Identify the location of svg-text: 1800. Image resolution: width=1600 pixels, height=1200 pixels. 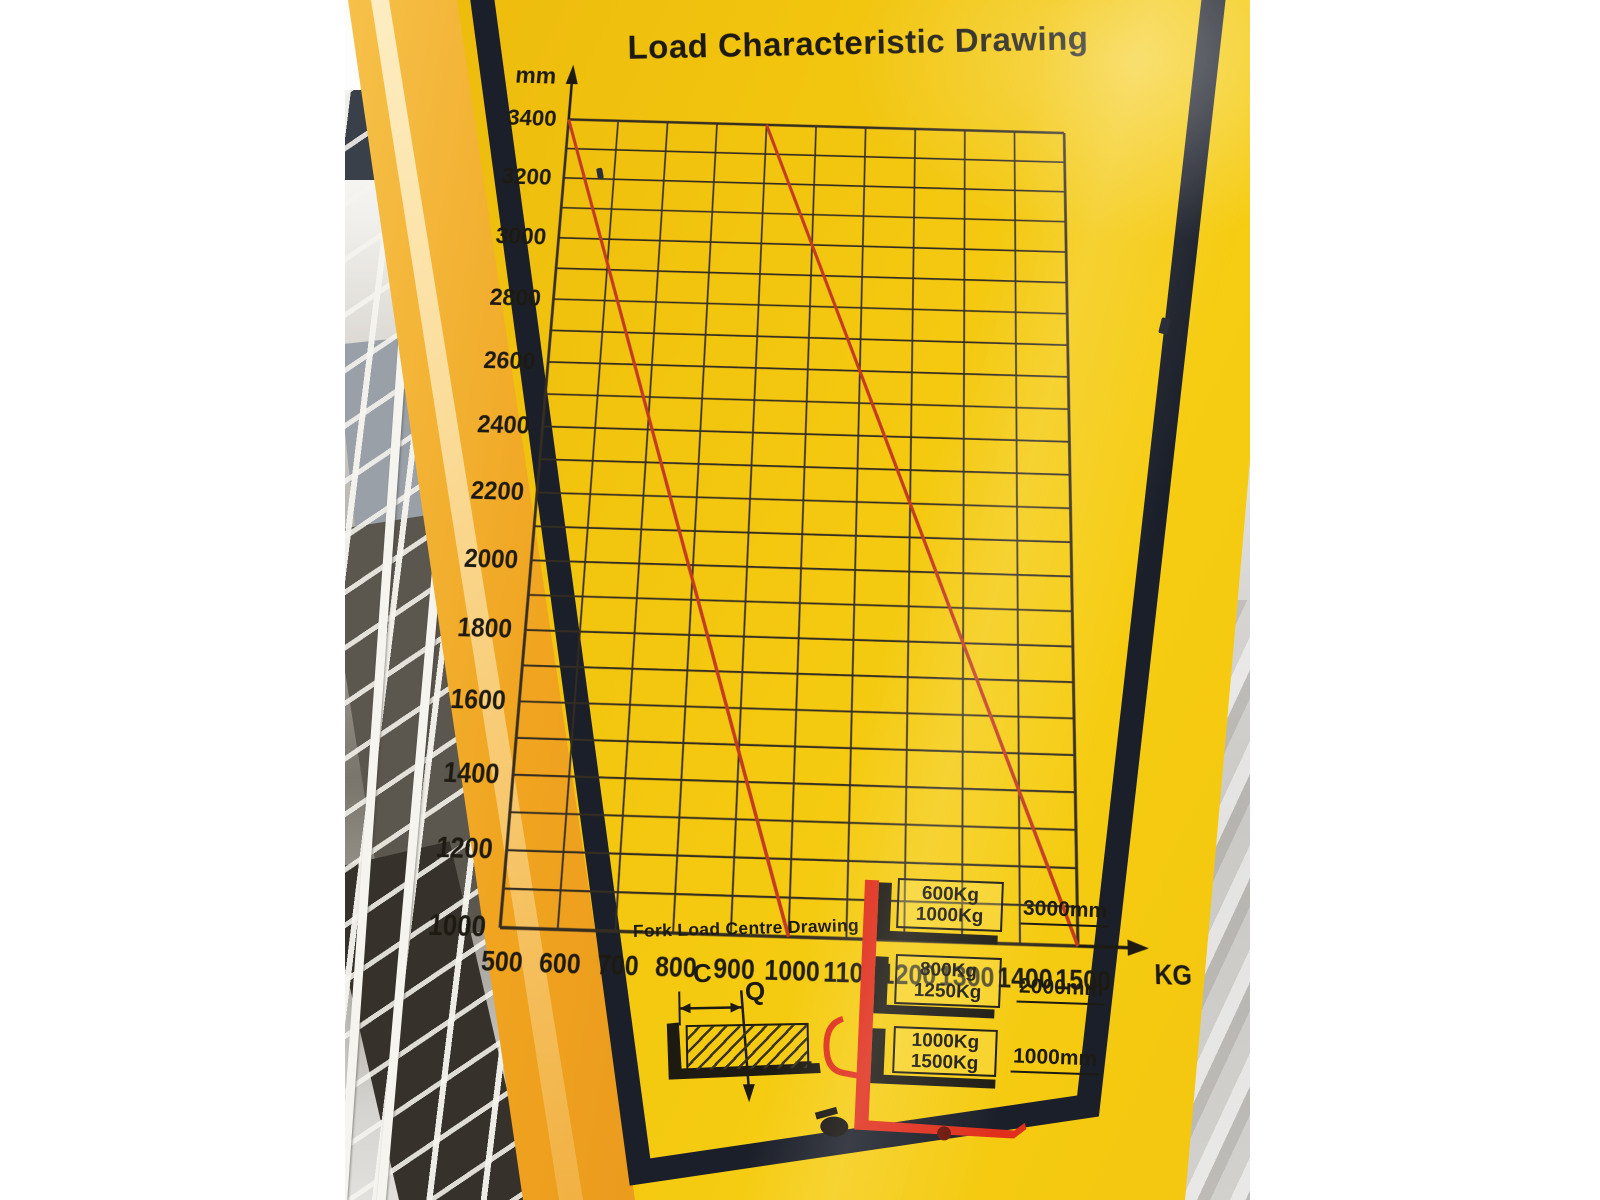
(484, 628).